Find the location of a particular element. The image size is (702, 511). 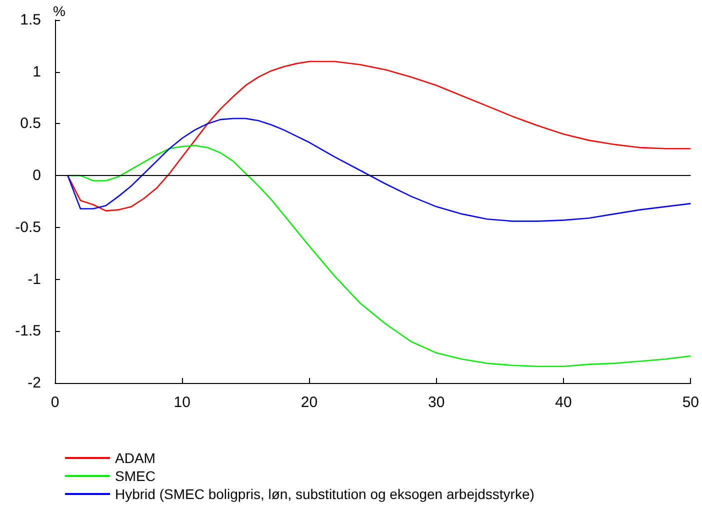

x-tick-label: 30 is located at coordinates (436, 402).